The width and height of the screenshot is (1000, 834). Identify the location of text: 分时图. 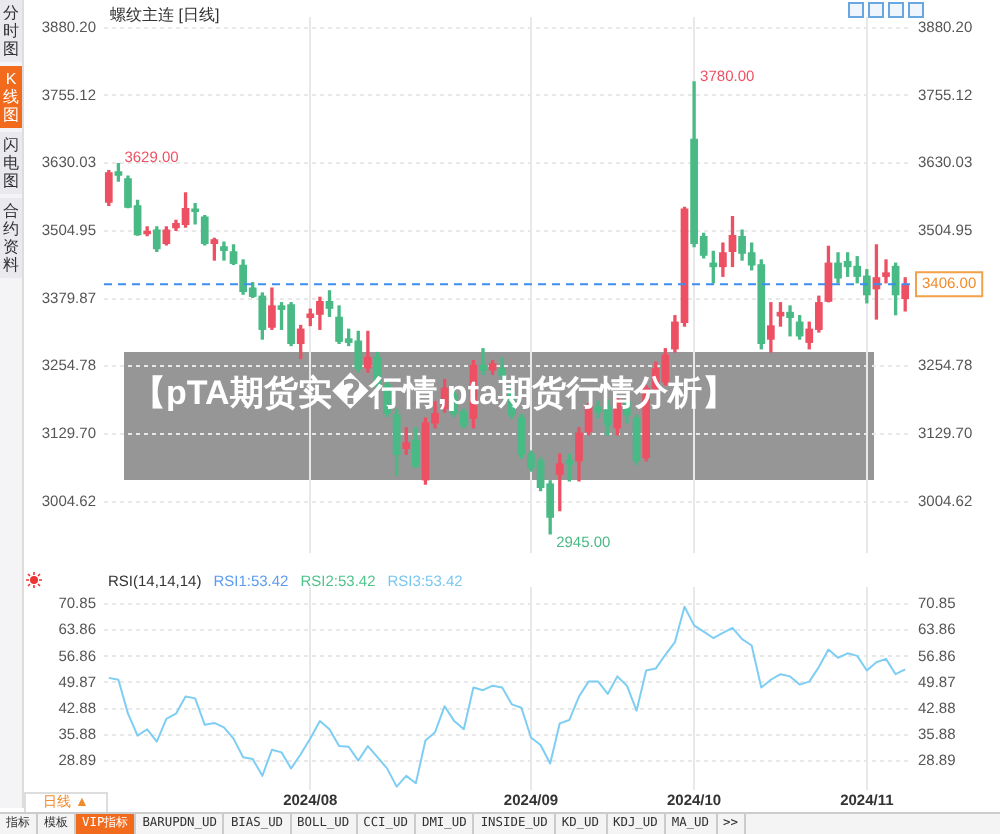
(11, 31).